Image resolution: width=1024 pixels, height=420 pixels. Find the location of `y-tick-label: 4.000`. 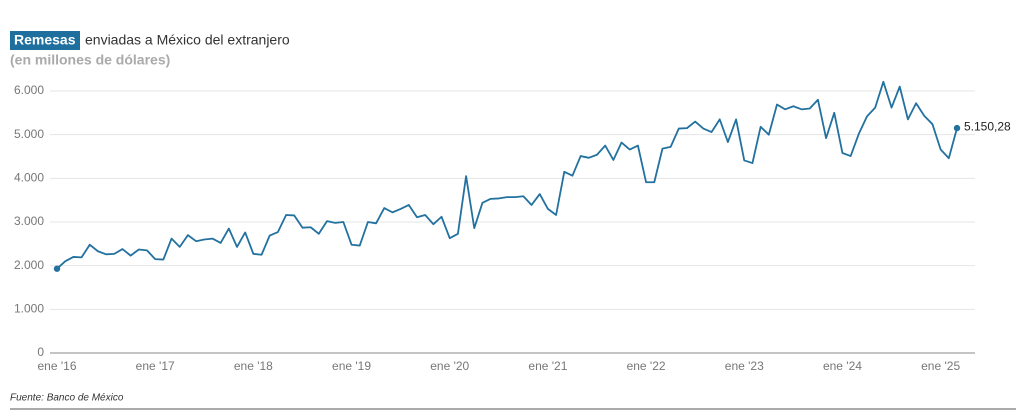

y-tick-label: 4.000 is located at coordinates (29, 178).